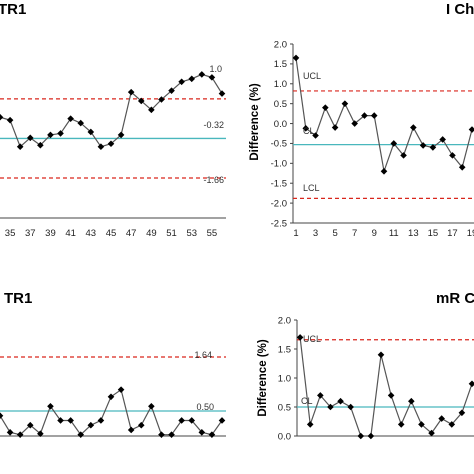 This screenshot has height=474, width=474. I want to click on lcl-label: -1.66, so click(213, 180).